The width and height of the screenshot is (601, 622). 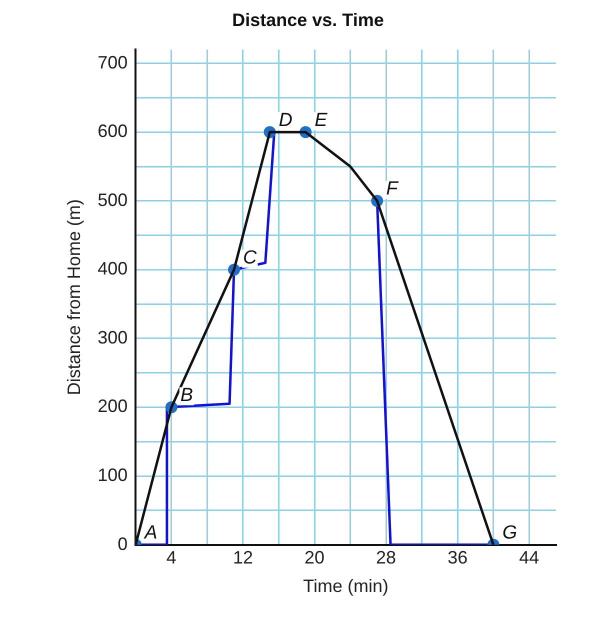 I want to click on y-tick-label: 500, so click(x=113, y=200).